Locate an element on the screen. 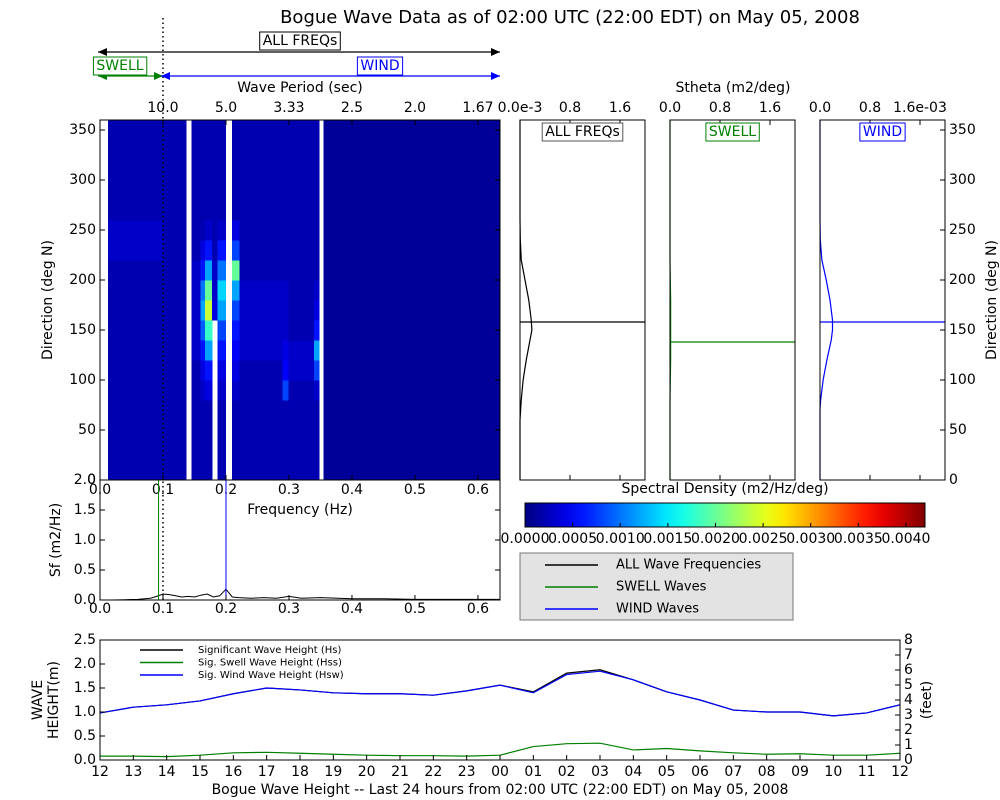  y-tick-label: 250 is located at coordinates (962, 230).